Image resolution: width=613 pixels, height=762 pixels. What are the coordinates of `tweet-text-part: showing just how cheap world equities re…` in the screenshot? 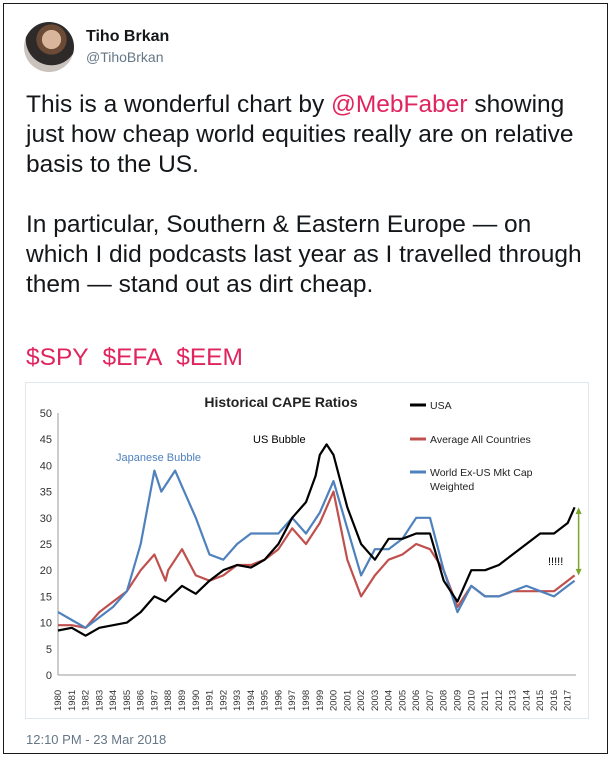 It's located at (300, 134).